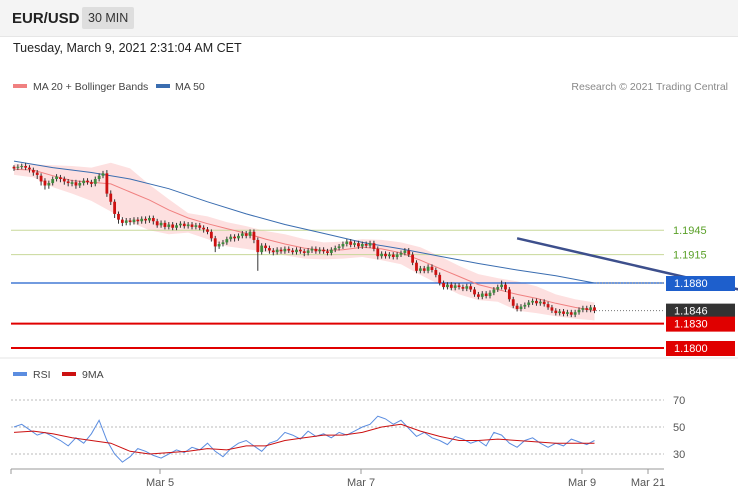 The image size is (738, 500). I want to click on rsi-line, so click(304, 439).